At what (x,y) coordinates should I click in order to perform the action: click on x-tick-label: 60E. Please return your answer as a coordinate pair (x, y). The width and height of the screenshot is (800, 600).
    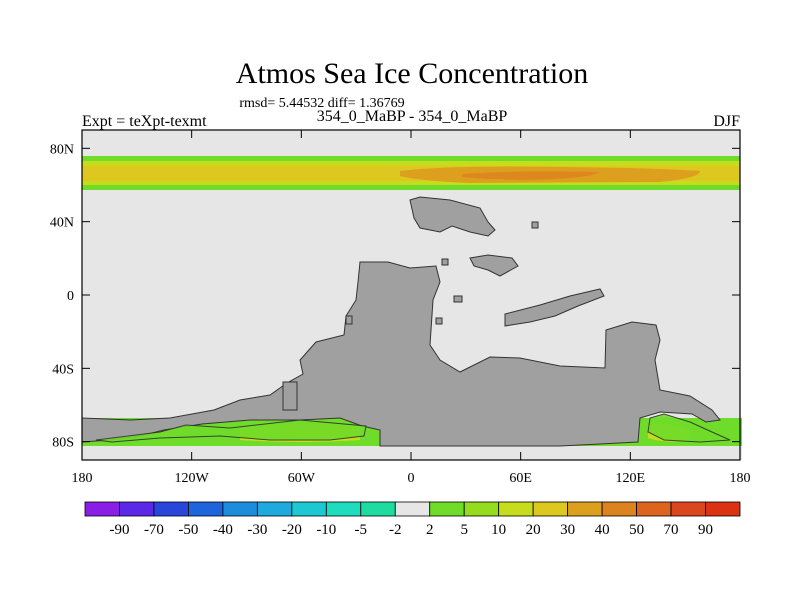
    Looking at the image, I should click on (520, 478).